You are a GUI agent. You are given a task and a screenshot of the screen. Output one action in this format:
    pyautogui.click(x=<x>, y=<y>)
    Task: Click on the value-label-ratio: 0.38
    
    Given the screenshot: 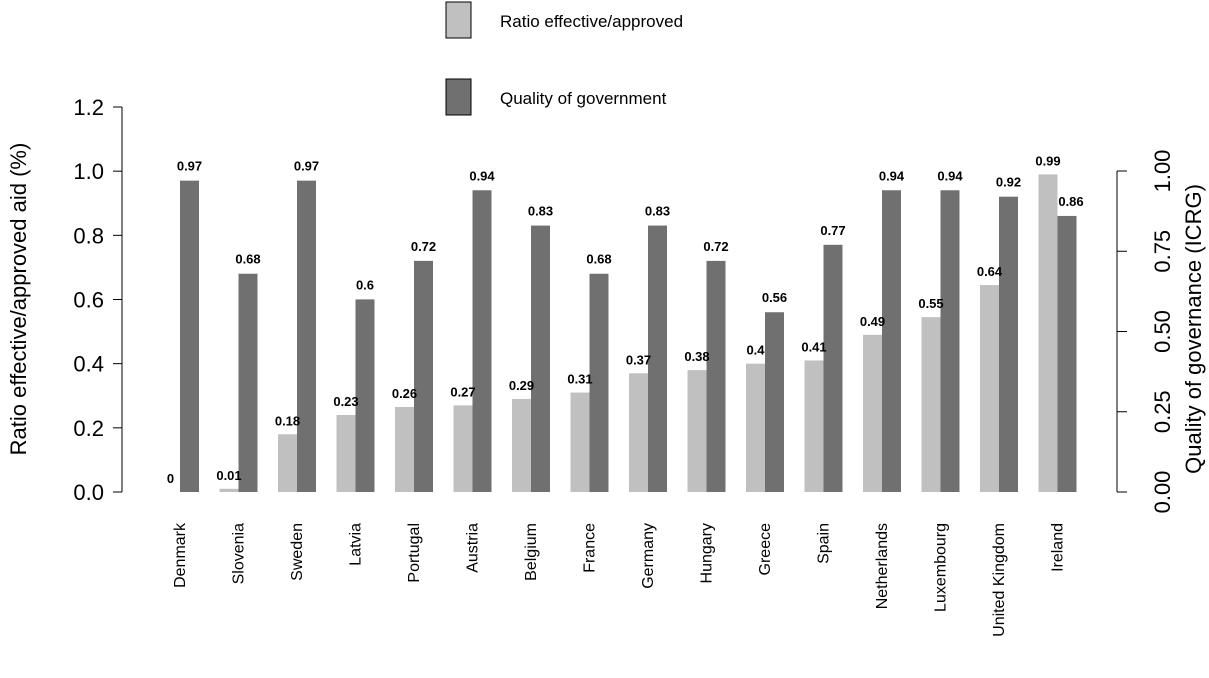 What is the action you would take?
    pyautogui.click(x=696, y=356)
    